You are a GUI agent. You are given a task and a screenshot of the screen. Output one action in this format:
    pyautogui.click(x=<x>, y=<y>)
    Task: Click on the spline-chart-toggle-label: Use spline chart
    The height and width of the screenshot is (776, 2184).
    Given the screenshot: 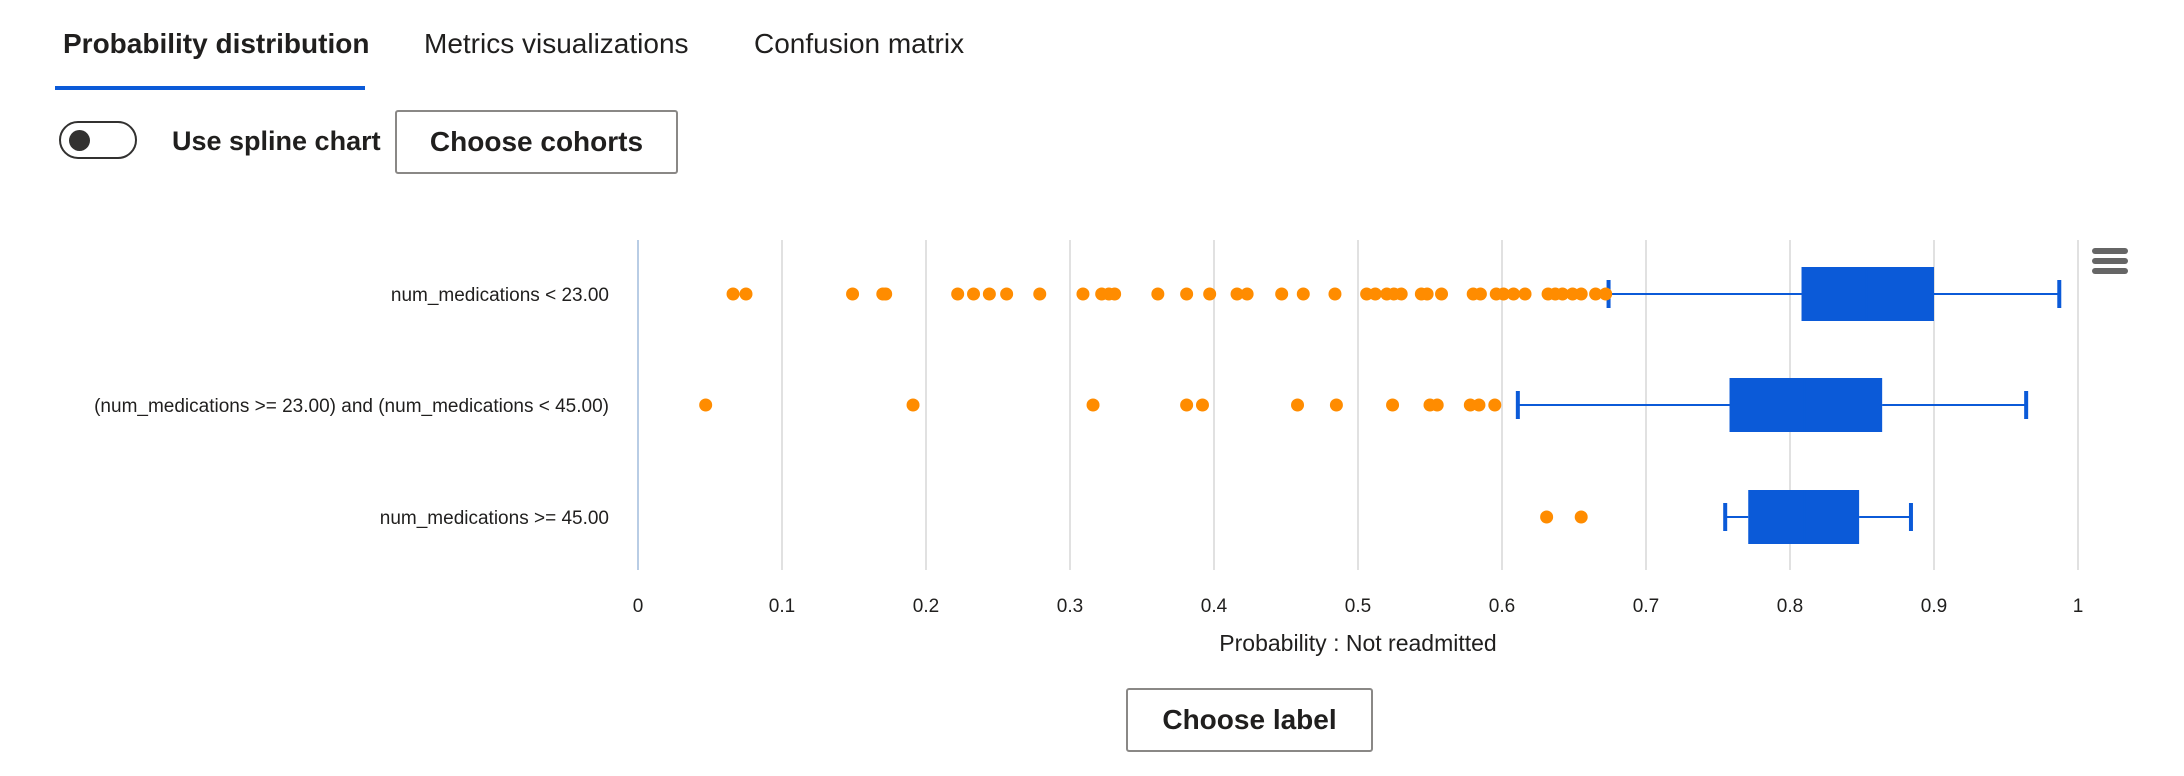 What is the action you would take?
    pyautogui.click(x=276, y=141)
    